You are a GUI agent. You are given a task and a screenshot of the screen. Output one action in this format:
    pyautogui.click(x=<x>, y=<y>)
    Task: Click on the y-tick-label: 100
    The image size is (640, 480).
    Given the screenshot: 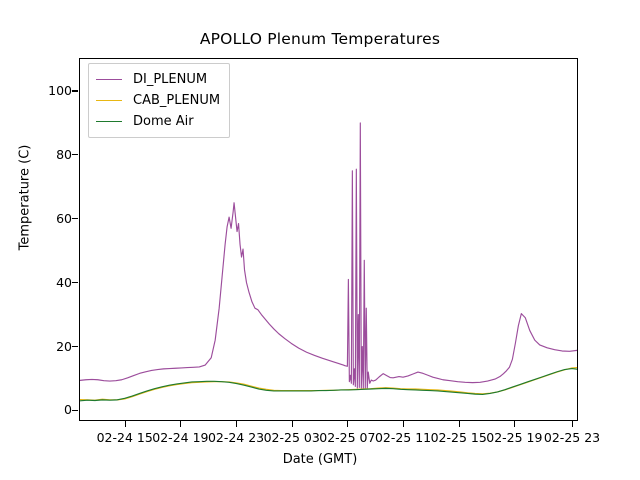 What is the action you would take?
    pyautogui.click(x=60, y=90)
    